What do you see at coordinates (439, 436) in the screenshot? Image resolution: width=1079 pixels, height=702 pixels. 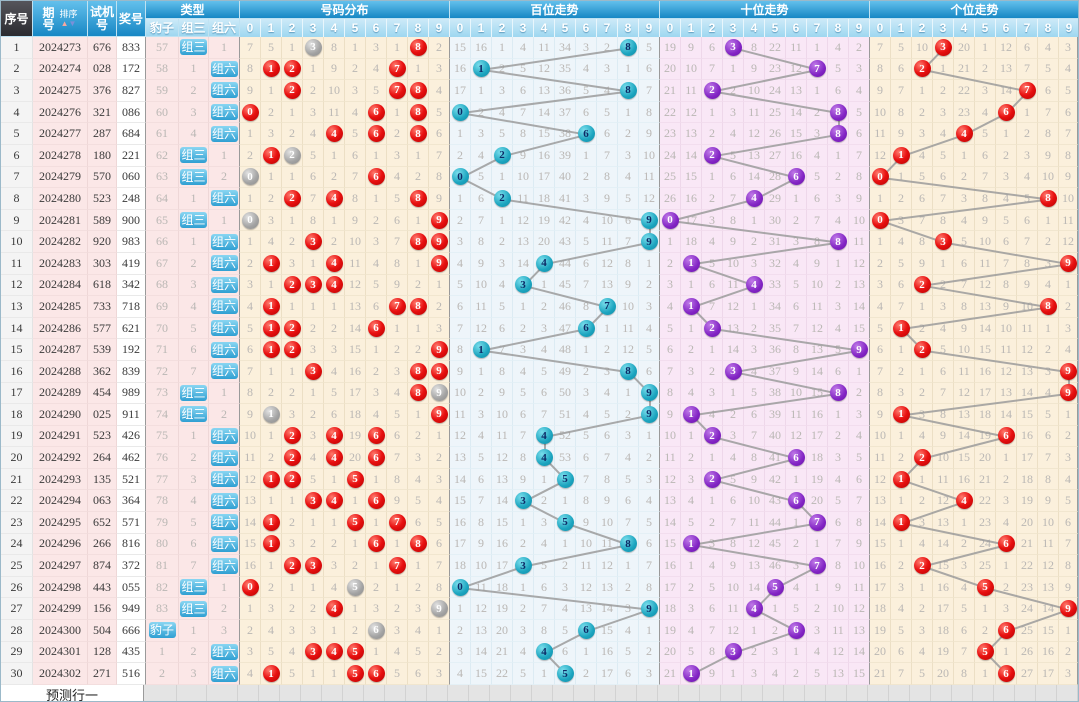 I see `cell-dist-9: 1` at bounding box center [439, 436].